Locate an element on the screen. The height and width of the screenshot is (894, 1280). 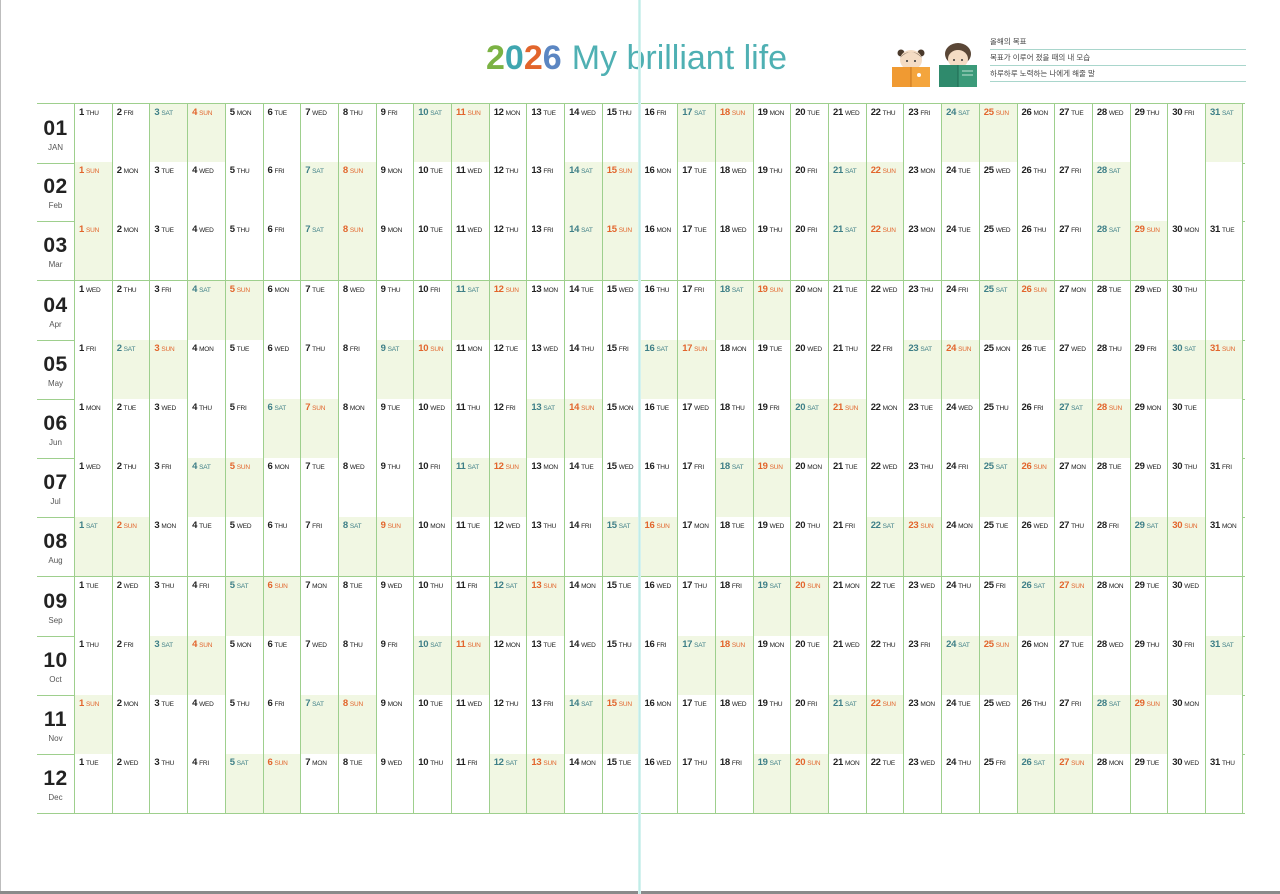
day-cell: 17 MON is located at coordinates (696, 547).